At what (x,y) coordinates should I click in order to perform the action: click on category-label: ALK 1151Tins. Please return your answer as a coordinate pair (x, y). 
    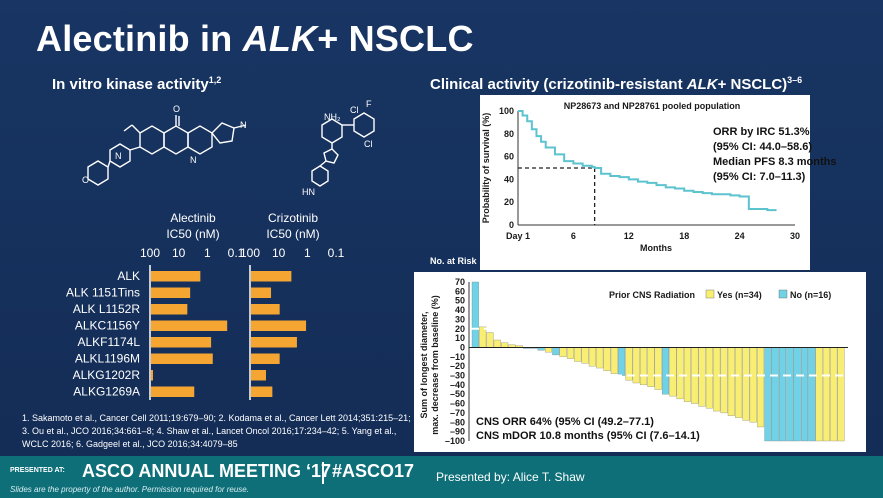
    Looking at the image, I should click on (103, 293).